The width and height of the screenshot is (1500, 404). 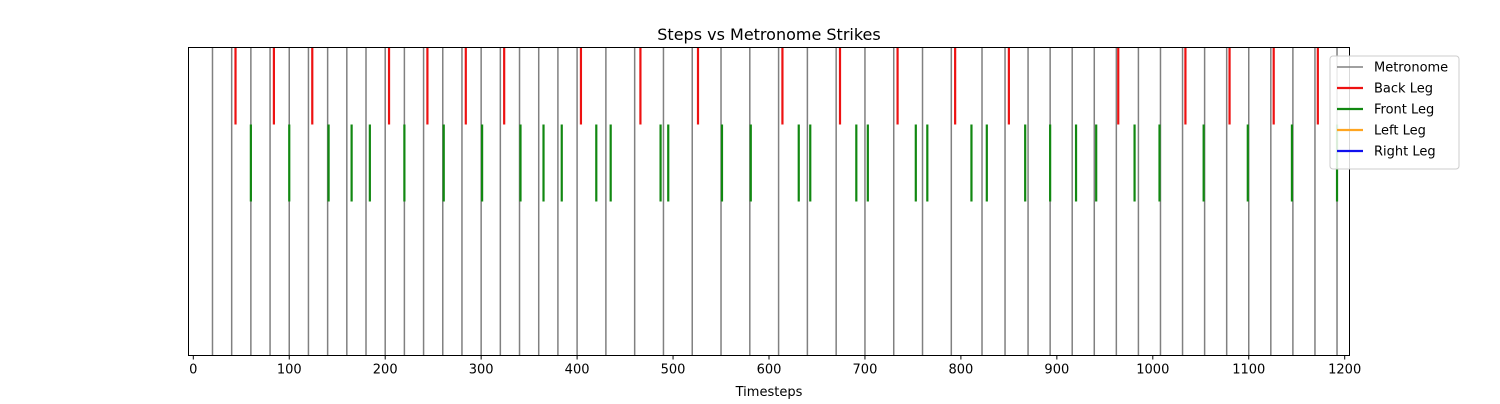 I want to click on legend-label-back-leg: Back Leg, so click(x=1403, y=89).